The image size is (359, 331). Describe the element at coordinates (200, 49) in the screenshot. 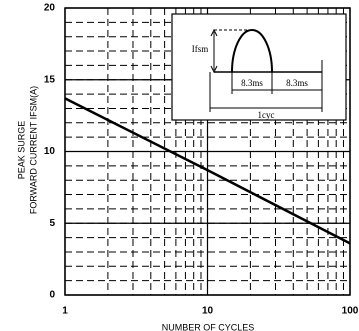

I see `inset-label: Ifsm` at that location.